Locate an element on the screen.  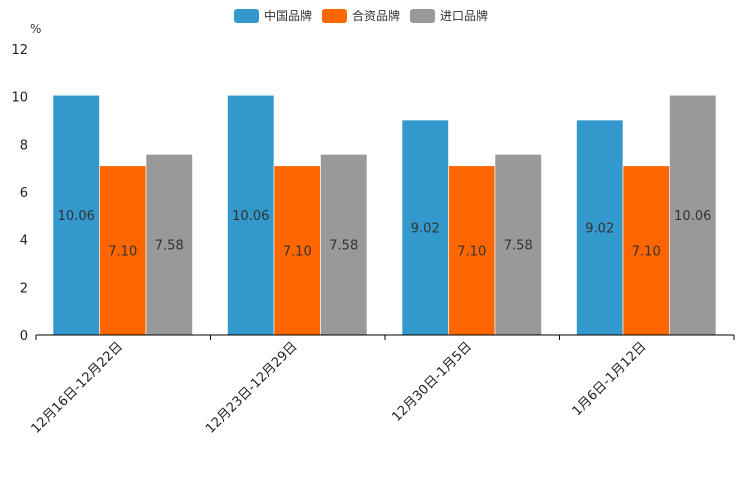
legend-label-china: 中国品牌 is located at coordinates (288, 16).